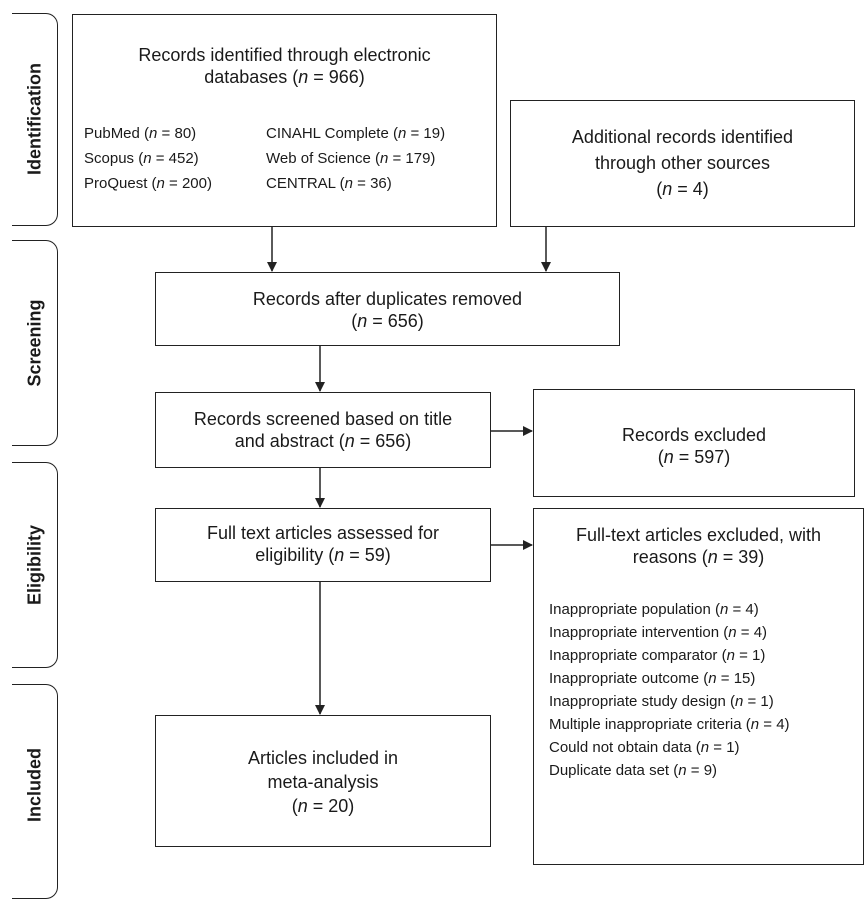 Image resolution: width=865 pixels, height=899 pixels. I want to click on fulltext-assessed-box, so click(323, 545).